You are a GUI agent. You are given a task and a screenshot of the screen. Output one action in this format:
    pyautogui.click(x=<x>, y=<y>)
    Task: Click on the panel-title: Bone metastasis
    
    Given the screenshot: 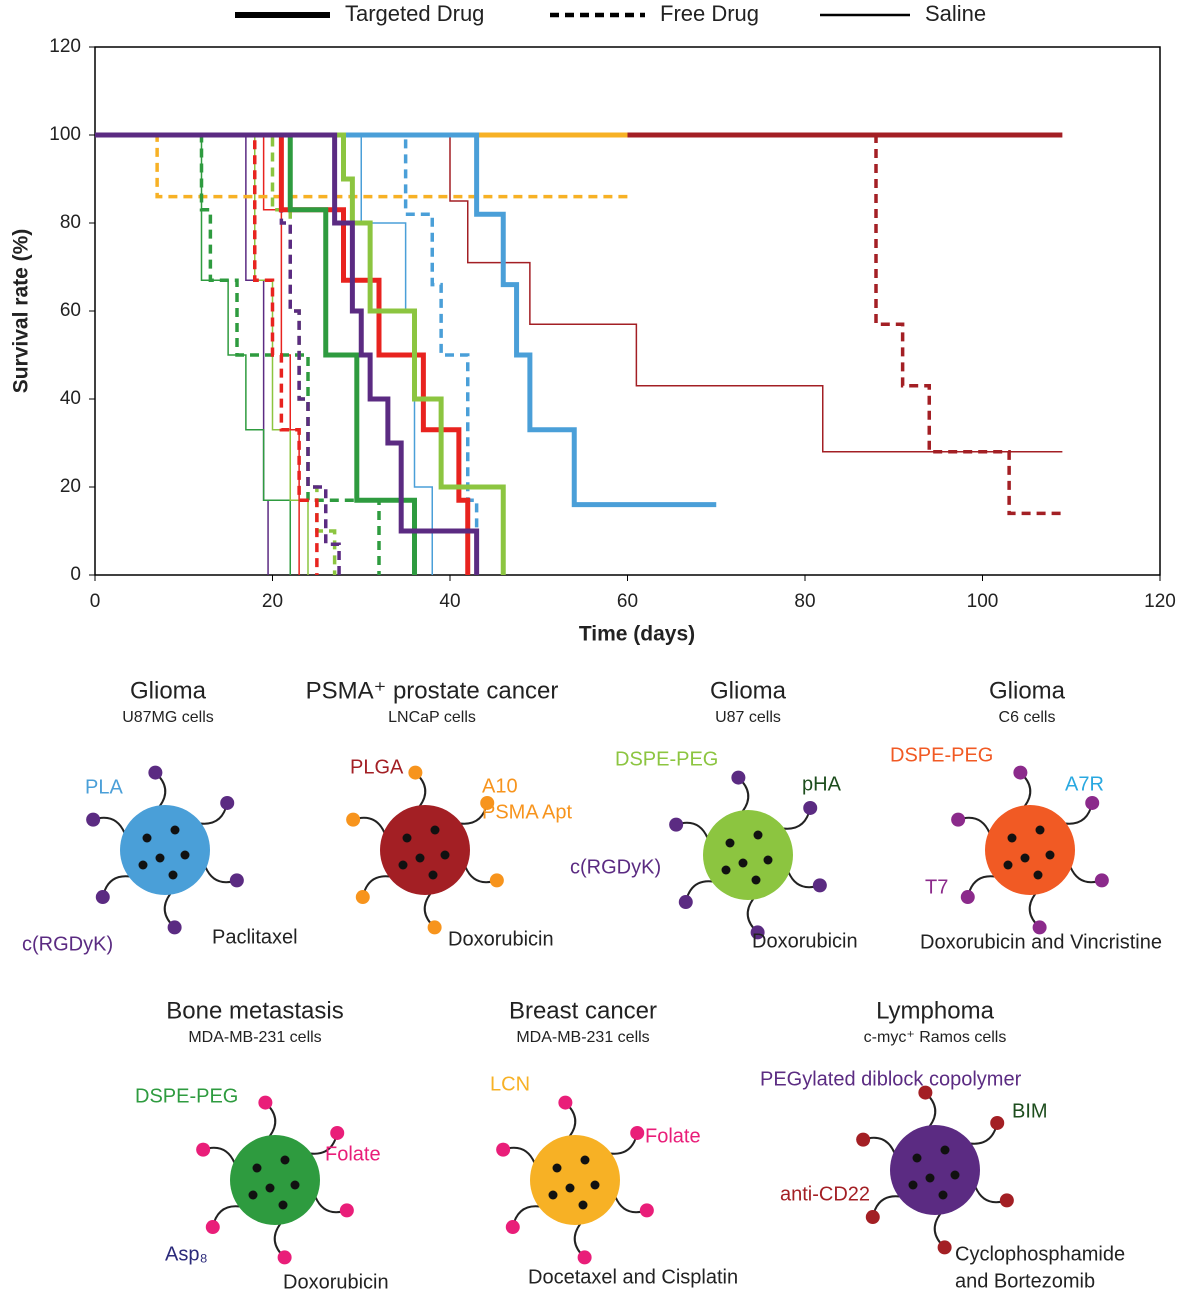 What is the action you would take?
    pyautogui.click(x=254, y=1010)
    